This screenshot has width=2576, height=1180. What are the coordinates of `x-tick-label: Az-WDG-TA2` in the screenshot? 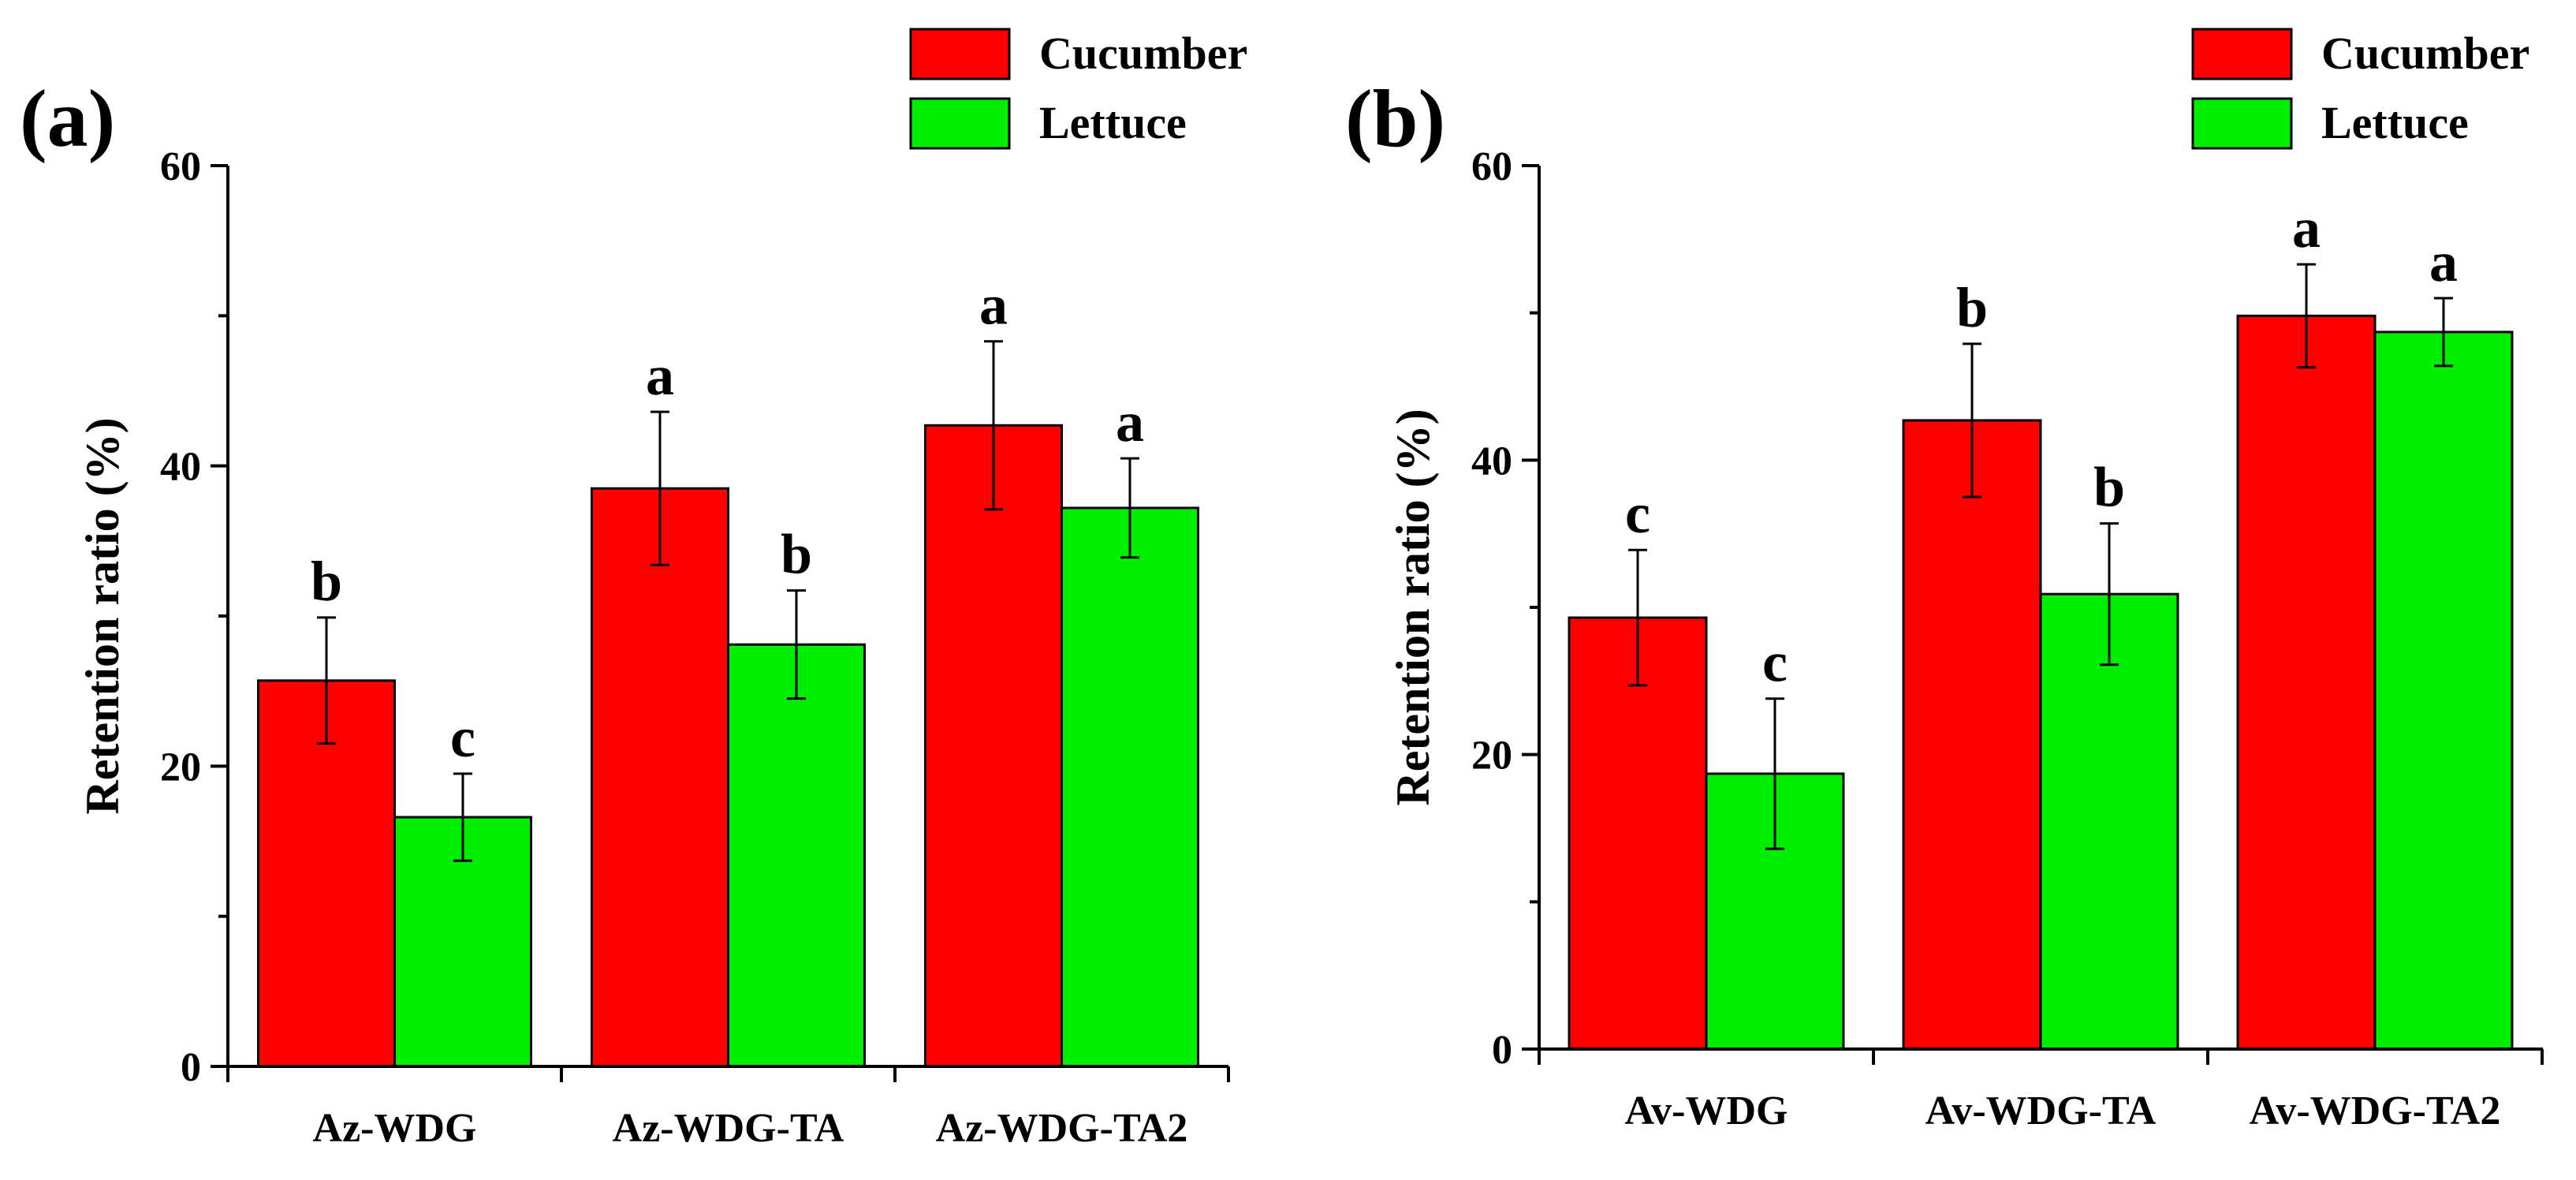 It's located at (1062, 1128).